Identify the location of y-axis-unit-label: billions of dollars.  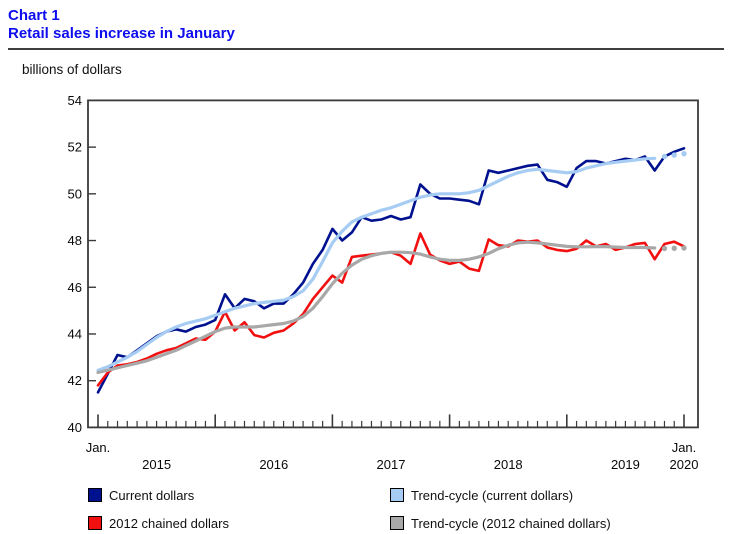
(72, 69).